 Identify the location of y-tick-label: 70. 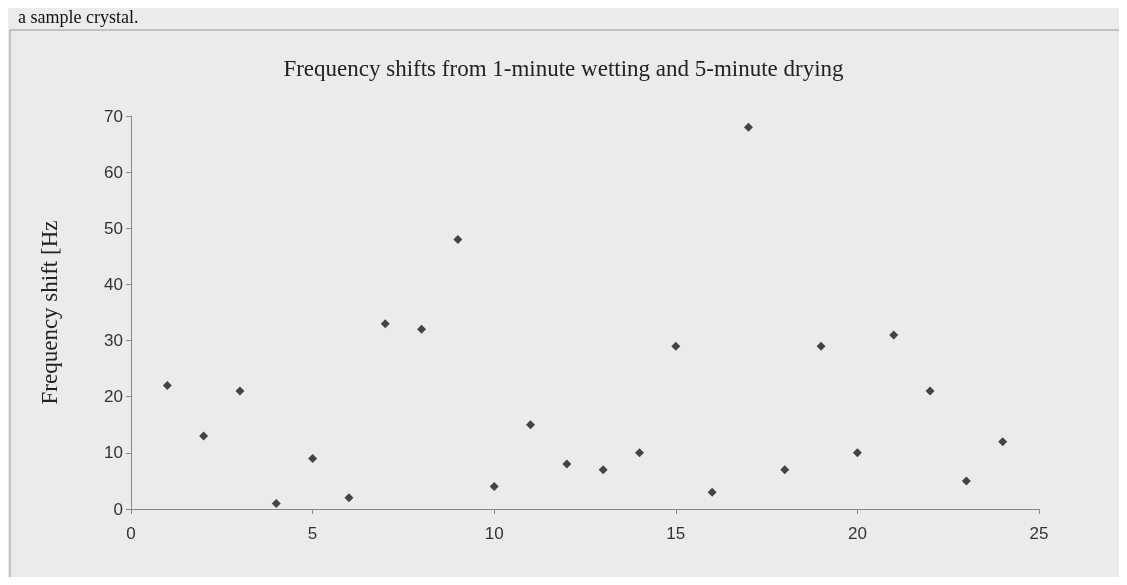
(113, 116).